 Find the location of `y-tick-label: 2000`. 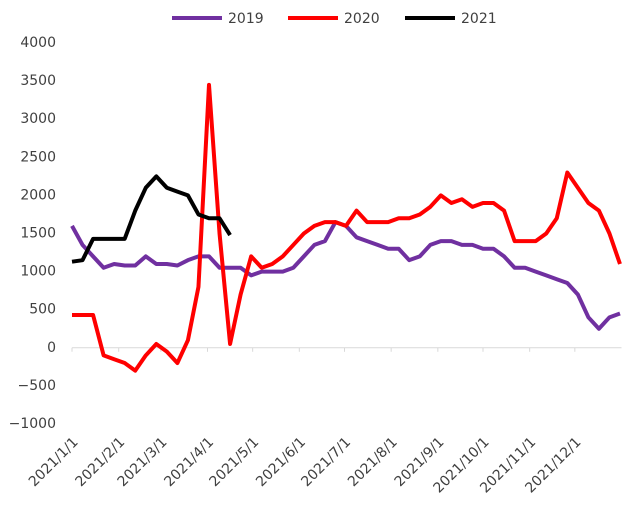

y-tick-label: 2000 is located at coordinates (38, 195).